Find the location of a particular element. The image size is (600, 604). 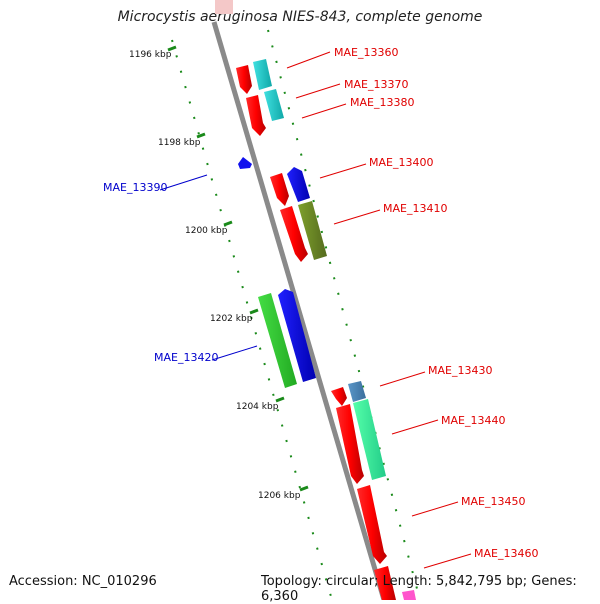

gene-label-mae-13360: MAE_13360 is located at coordinates (366, 52).